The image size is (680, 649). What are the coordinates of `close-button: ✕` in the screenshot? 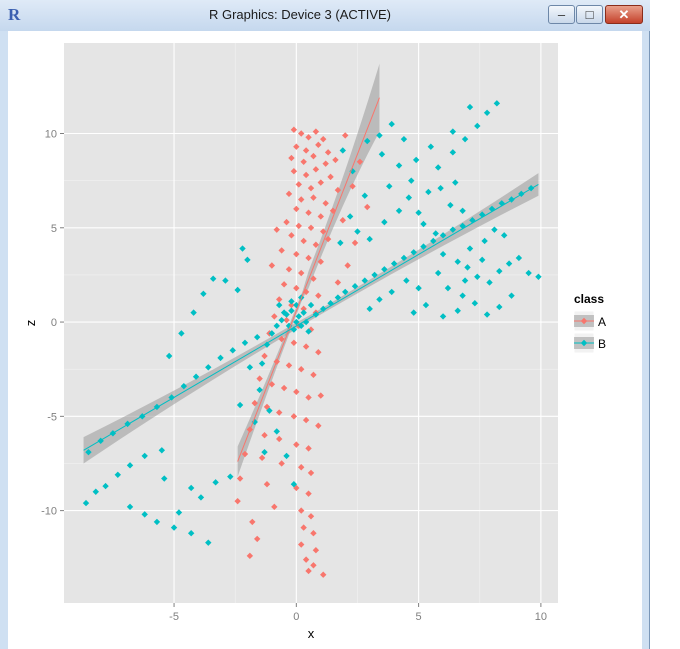 It's located at (624, 14).